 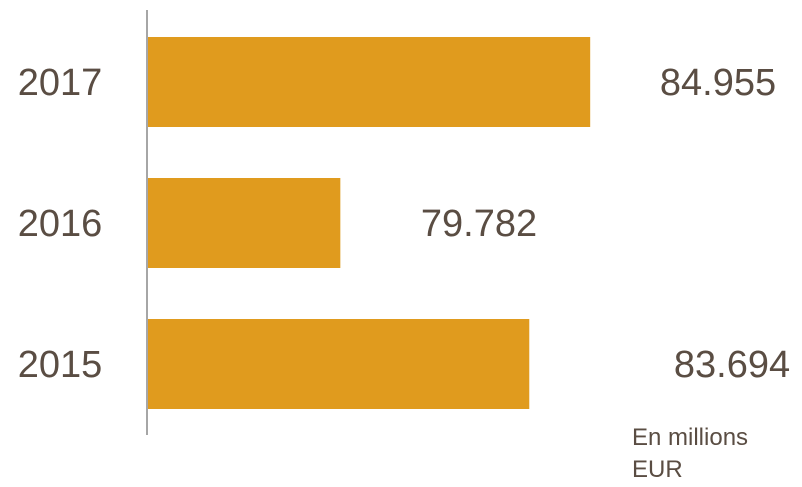 What do you see at coordinates (479, 224) in the screenshot?
I see `value-label-2016: 79.782` at bounding box center [479, 224].